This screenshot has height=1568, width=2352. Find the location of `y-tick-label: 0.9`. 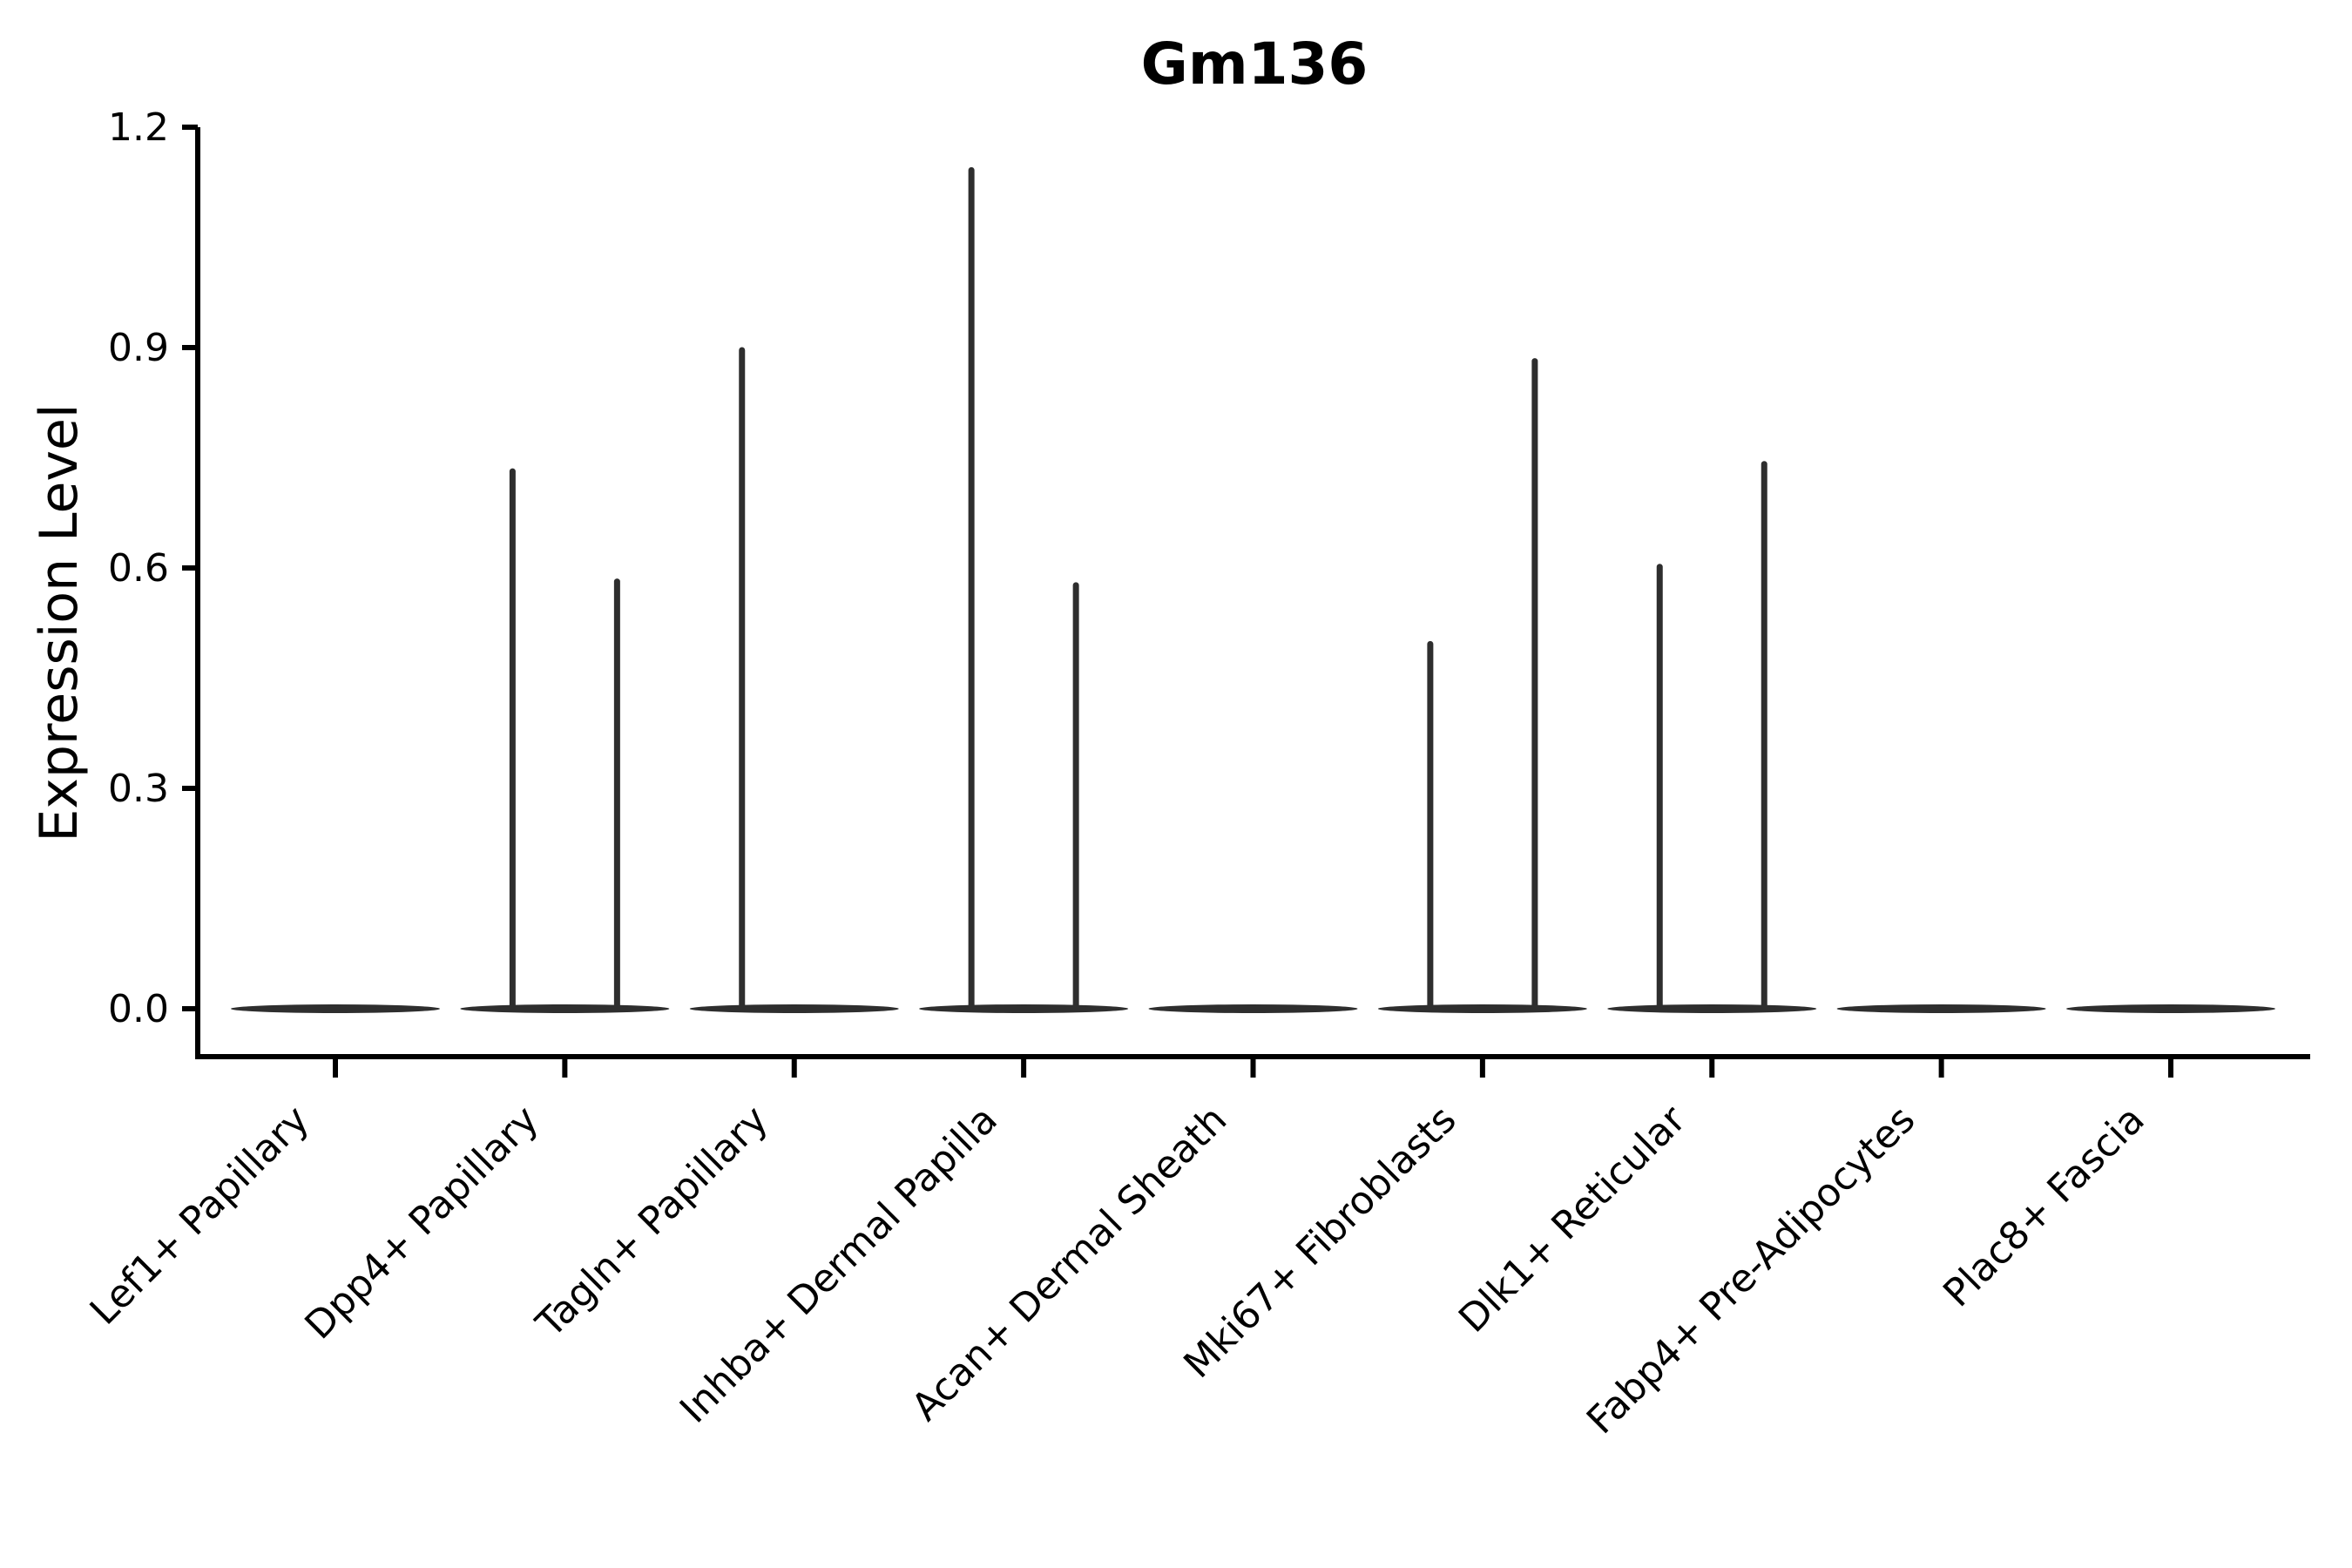

y-tick-label: 0.9 is located at coordinates (138, 348).